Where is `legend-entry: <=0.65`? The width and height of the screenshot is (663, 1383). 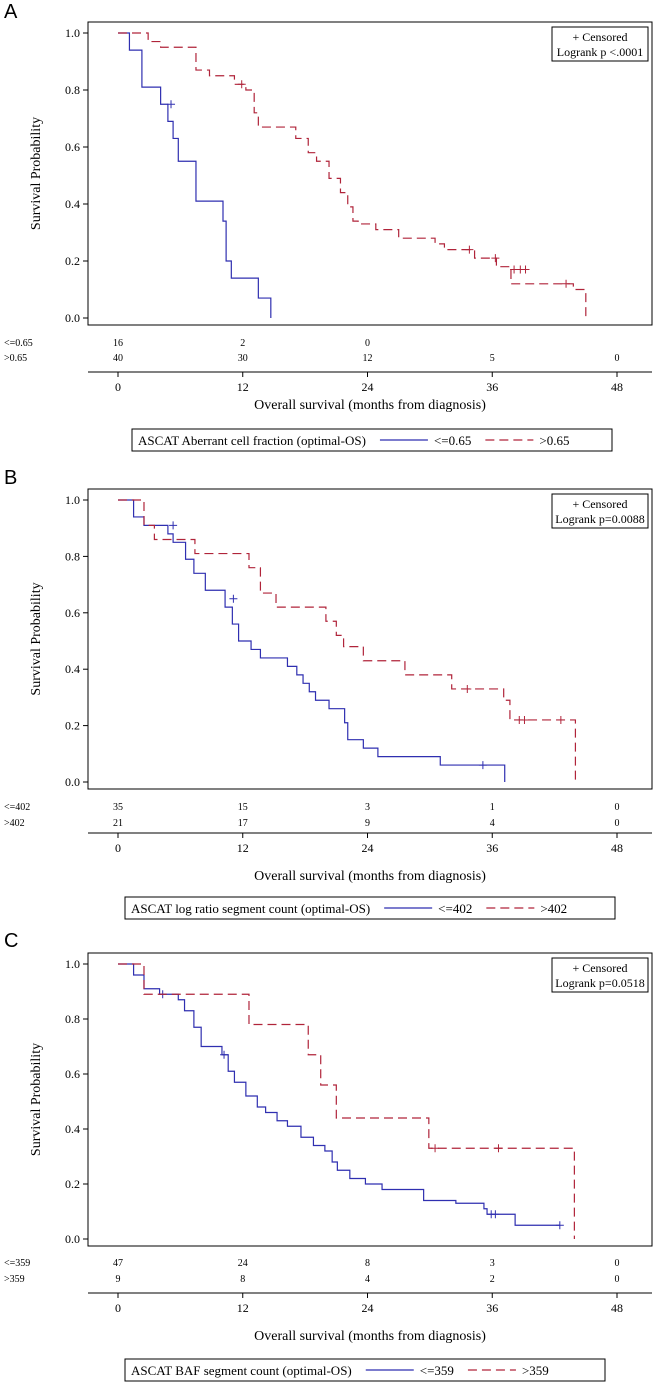
legend-entry: <=0.65 is located at coordinates (452, 440).